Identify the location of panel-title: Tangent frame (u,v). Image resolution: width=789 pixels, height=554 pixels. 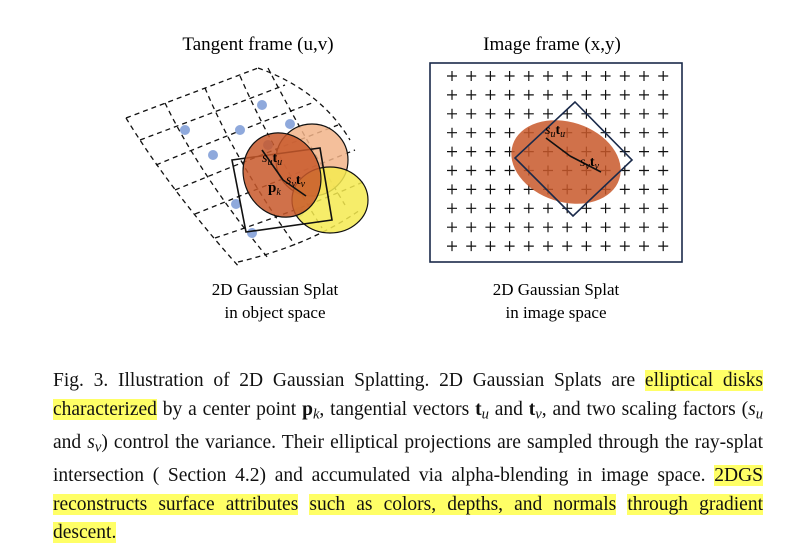
(257, 44).